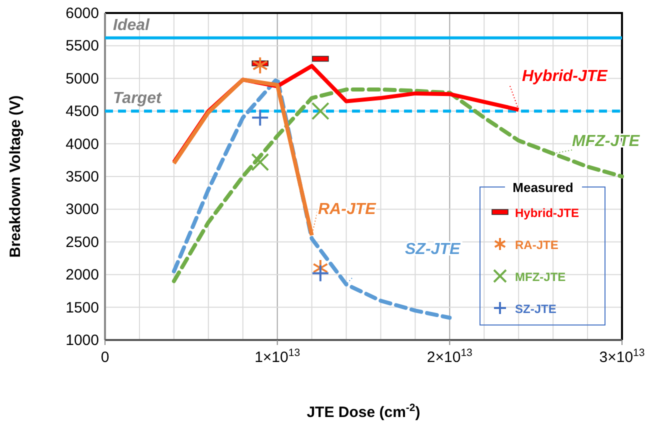 The height and width of the screenshot is (430, 650). Describe the element at coordinates (363, 411) in the screenshot. I see `x-axis-title: JTE Dose (cm$^{-2}$)` at that location.